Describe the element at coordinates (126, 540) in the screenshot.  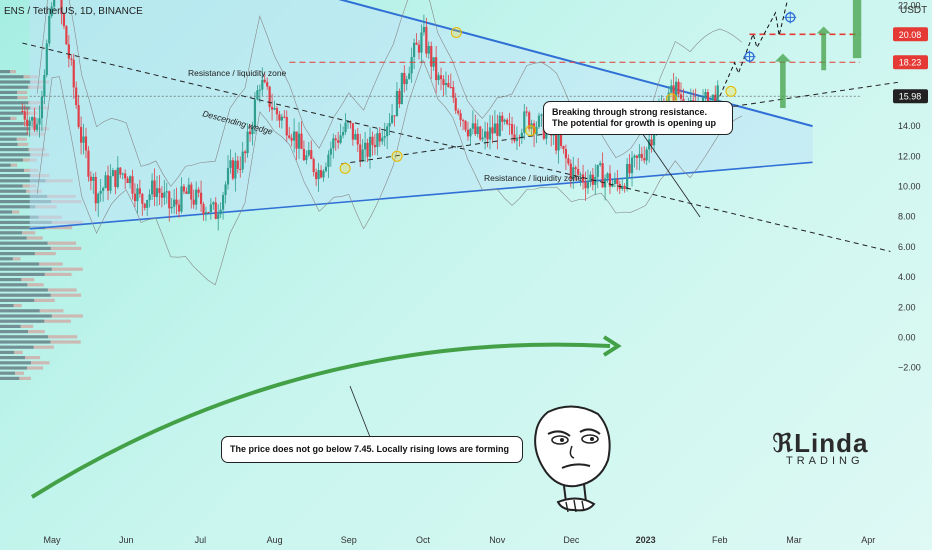
I see `x-tick-label: Jun` at that location.